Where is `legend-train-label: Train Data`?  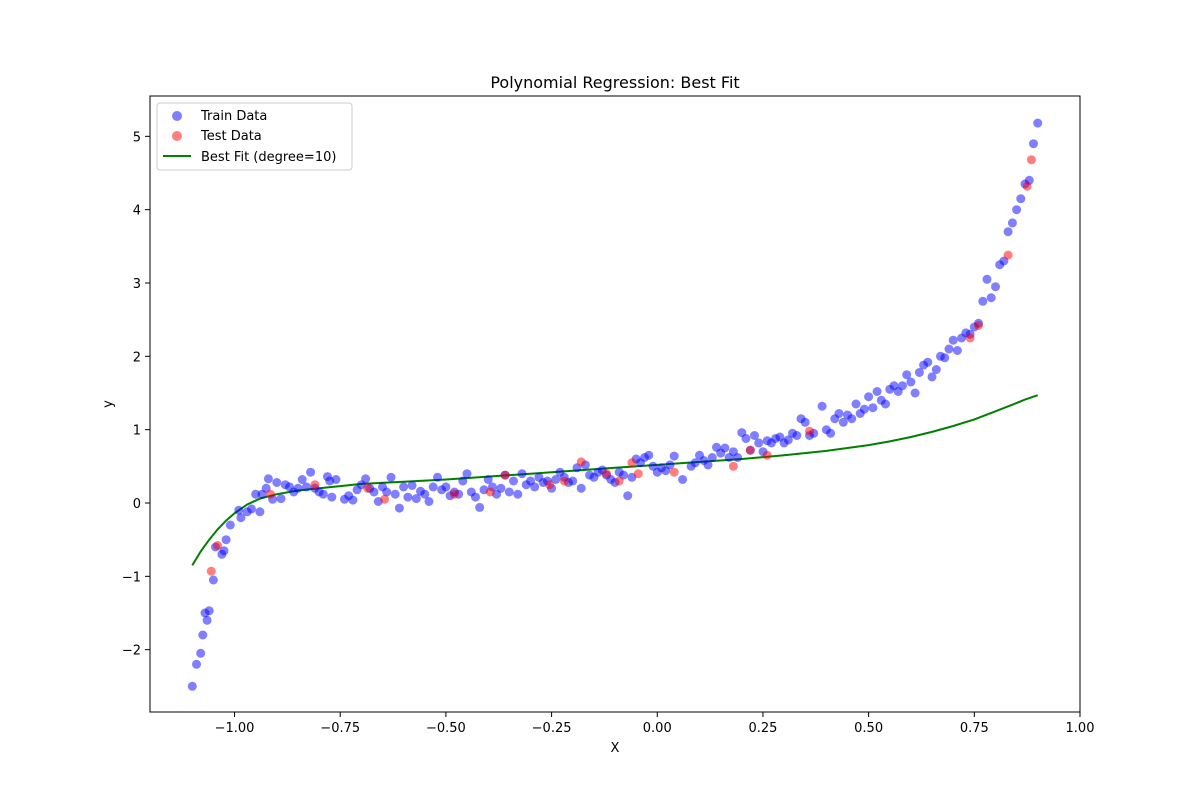 legend-train-label: Train Data is located at coordinates (233, 116).